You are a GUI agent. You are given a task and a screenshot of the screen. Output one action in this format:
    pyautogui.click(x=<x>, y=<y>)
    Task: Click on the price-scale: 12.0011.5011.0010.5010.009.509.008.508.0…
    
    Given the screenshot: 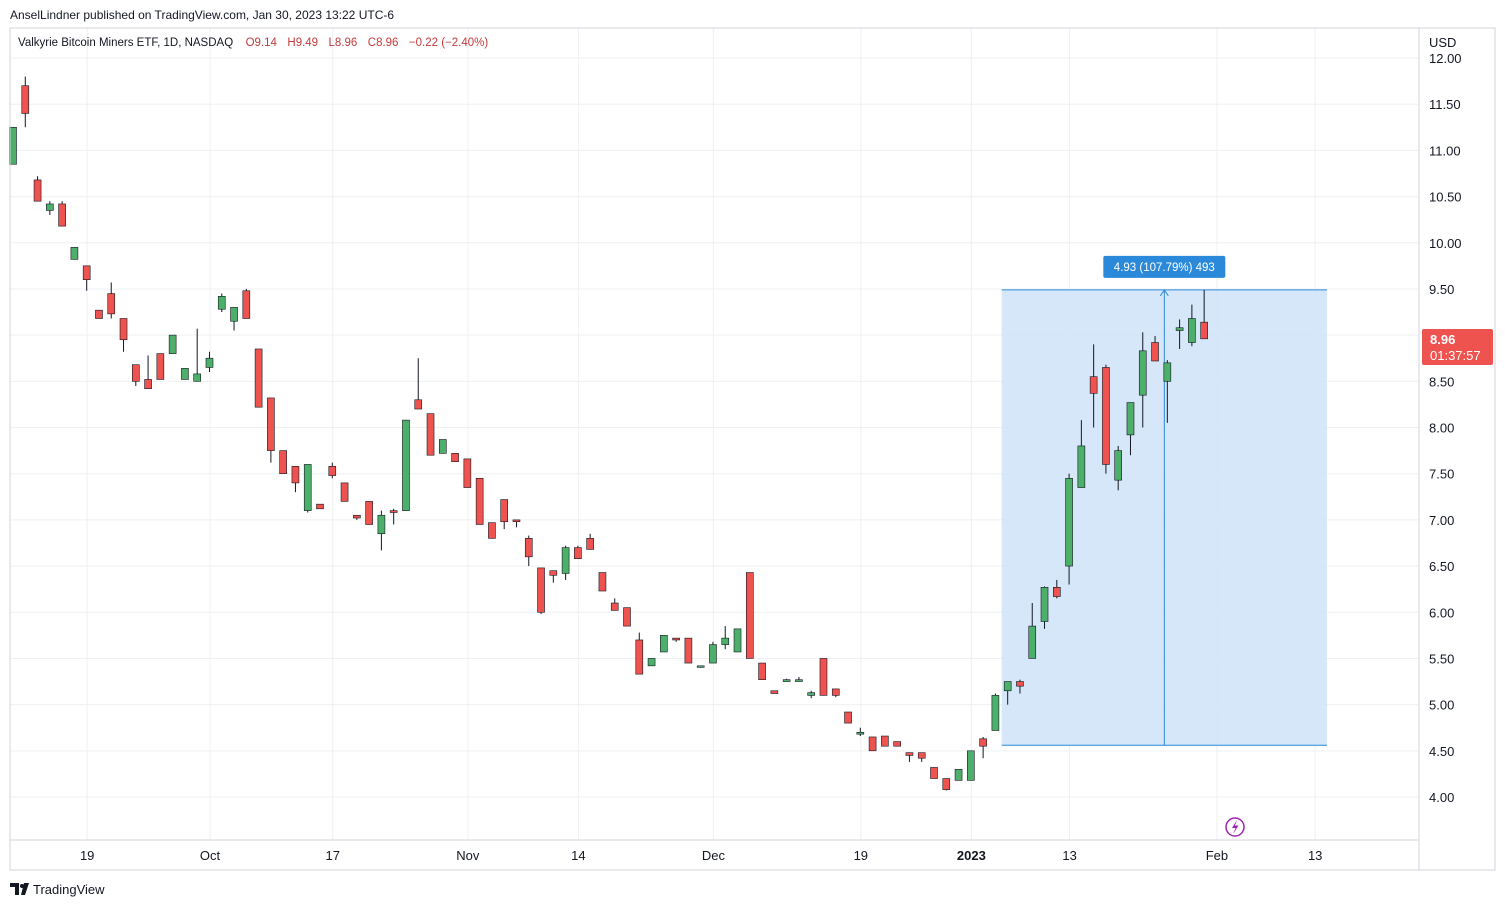 What is the action you would take?
    pyautogui.click(x=1445, y=428)
    